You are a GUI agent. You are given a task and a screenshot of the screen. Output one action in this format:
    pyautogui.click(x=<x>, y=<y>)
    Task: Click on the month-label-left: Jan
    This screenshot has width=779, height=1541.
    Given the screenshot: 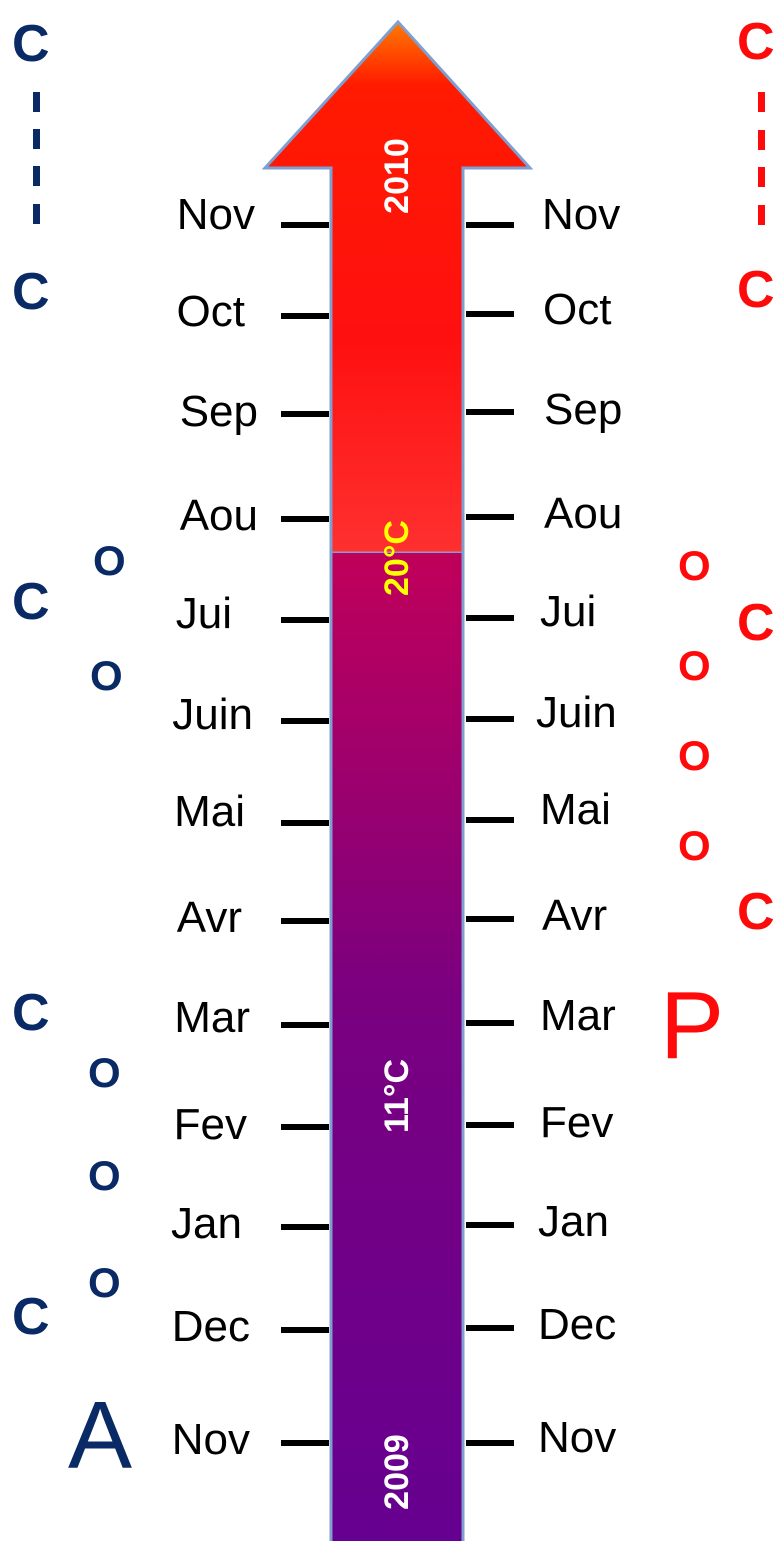 What is the action you would take?
    pyautogui.click(x=206, y=1223)
    